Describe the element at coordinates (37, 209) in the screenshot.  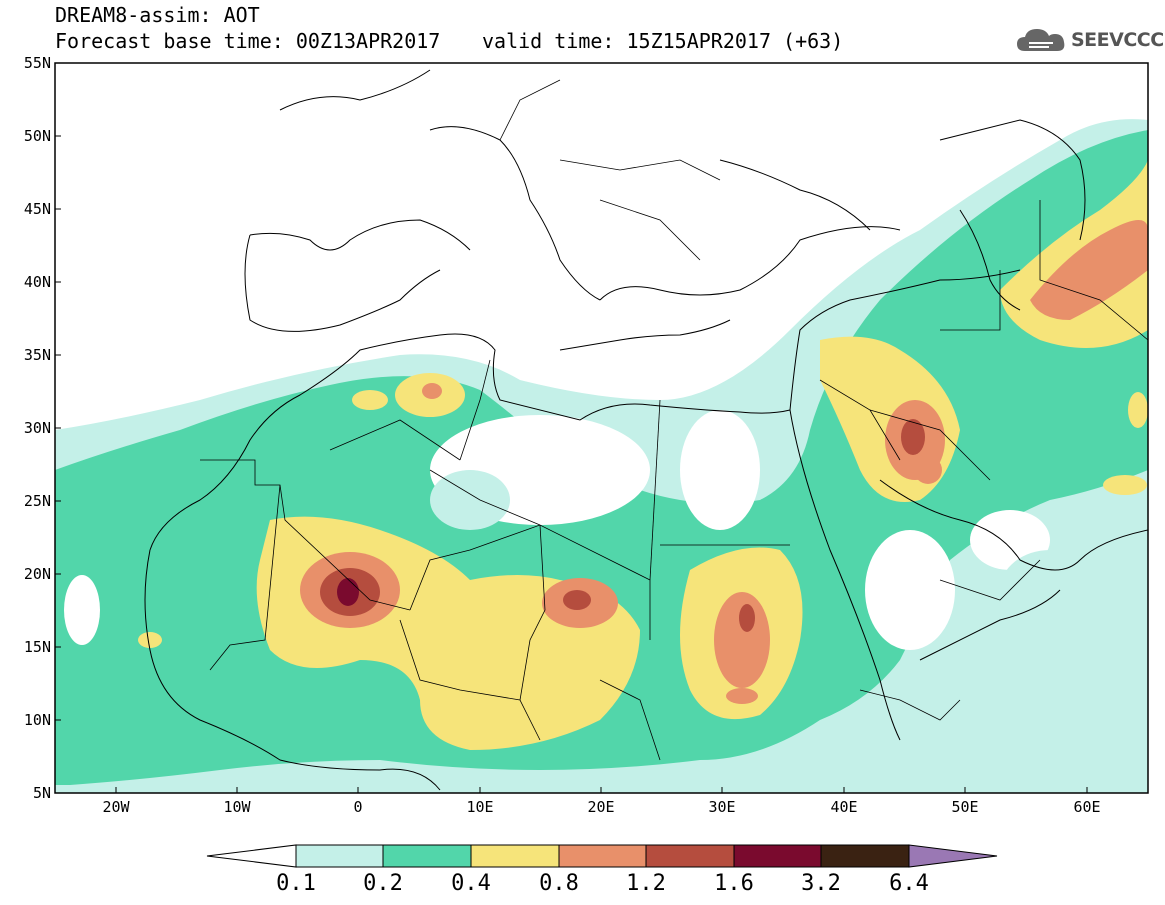
I see `lat-label-45n: 45N` at that location.